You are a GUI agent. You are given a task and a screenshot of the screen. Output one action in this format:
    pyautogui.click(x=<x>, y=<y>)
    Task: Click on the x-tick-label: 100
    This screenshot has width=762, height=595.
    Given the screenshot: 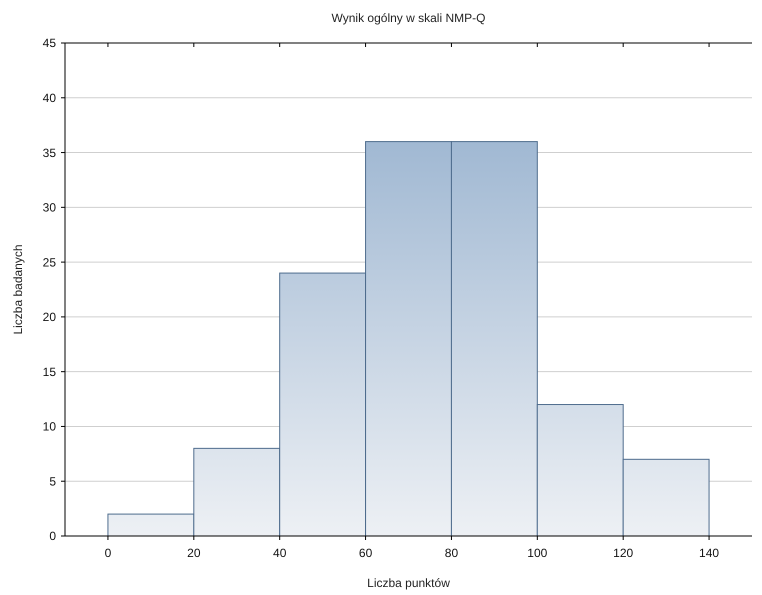 What is the action you would take?
    pyautogui.click(x=537, y=553)
    